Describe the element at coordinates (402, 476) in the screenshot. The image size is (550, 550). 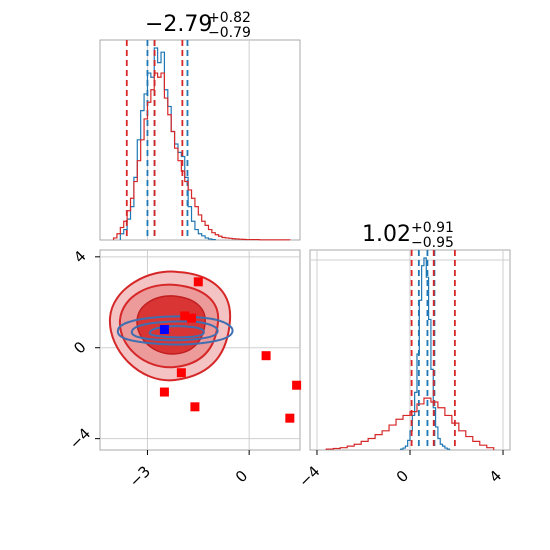
I see `histogram-y-tick-label: 0` at that location.